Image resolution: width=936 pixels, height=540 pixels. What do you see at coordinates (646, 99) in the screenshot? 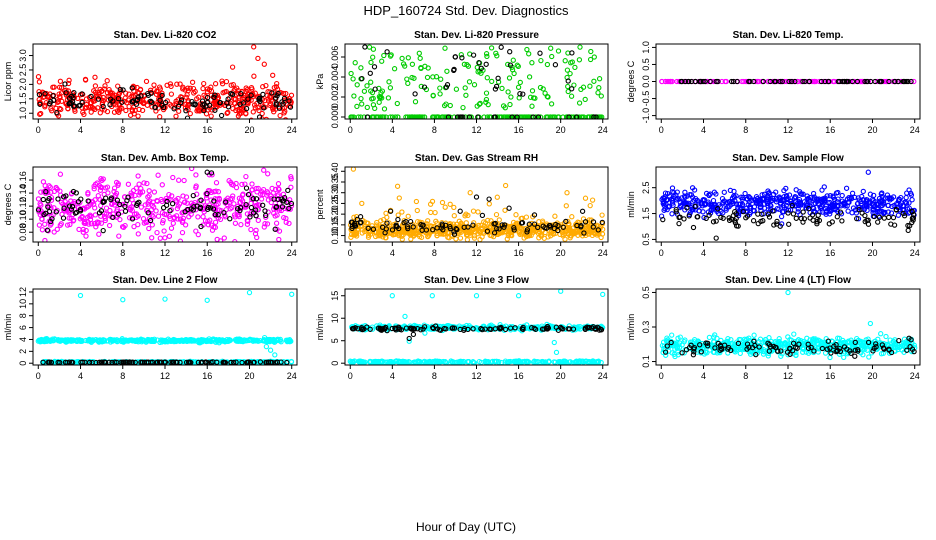
I see `y-tick-label: -0.5` at bounding box center [646, 99].